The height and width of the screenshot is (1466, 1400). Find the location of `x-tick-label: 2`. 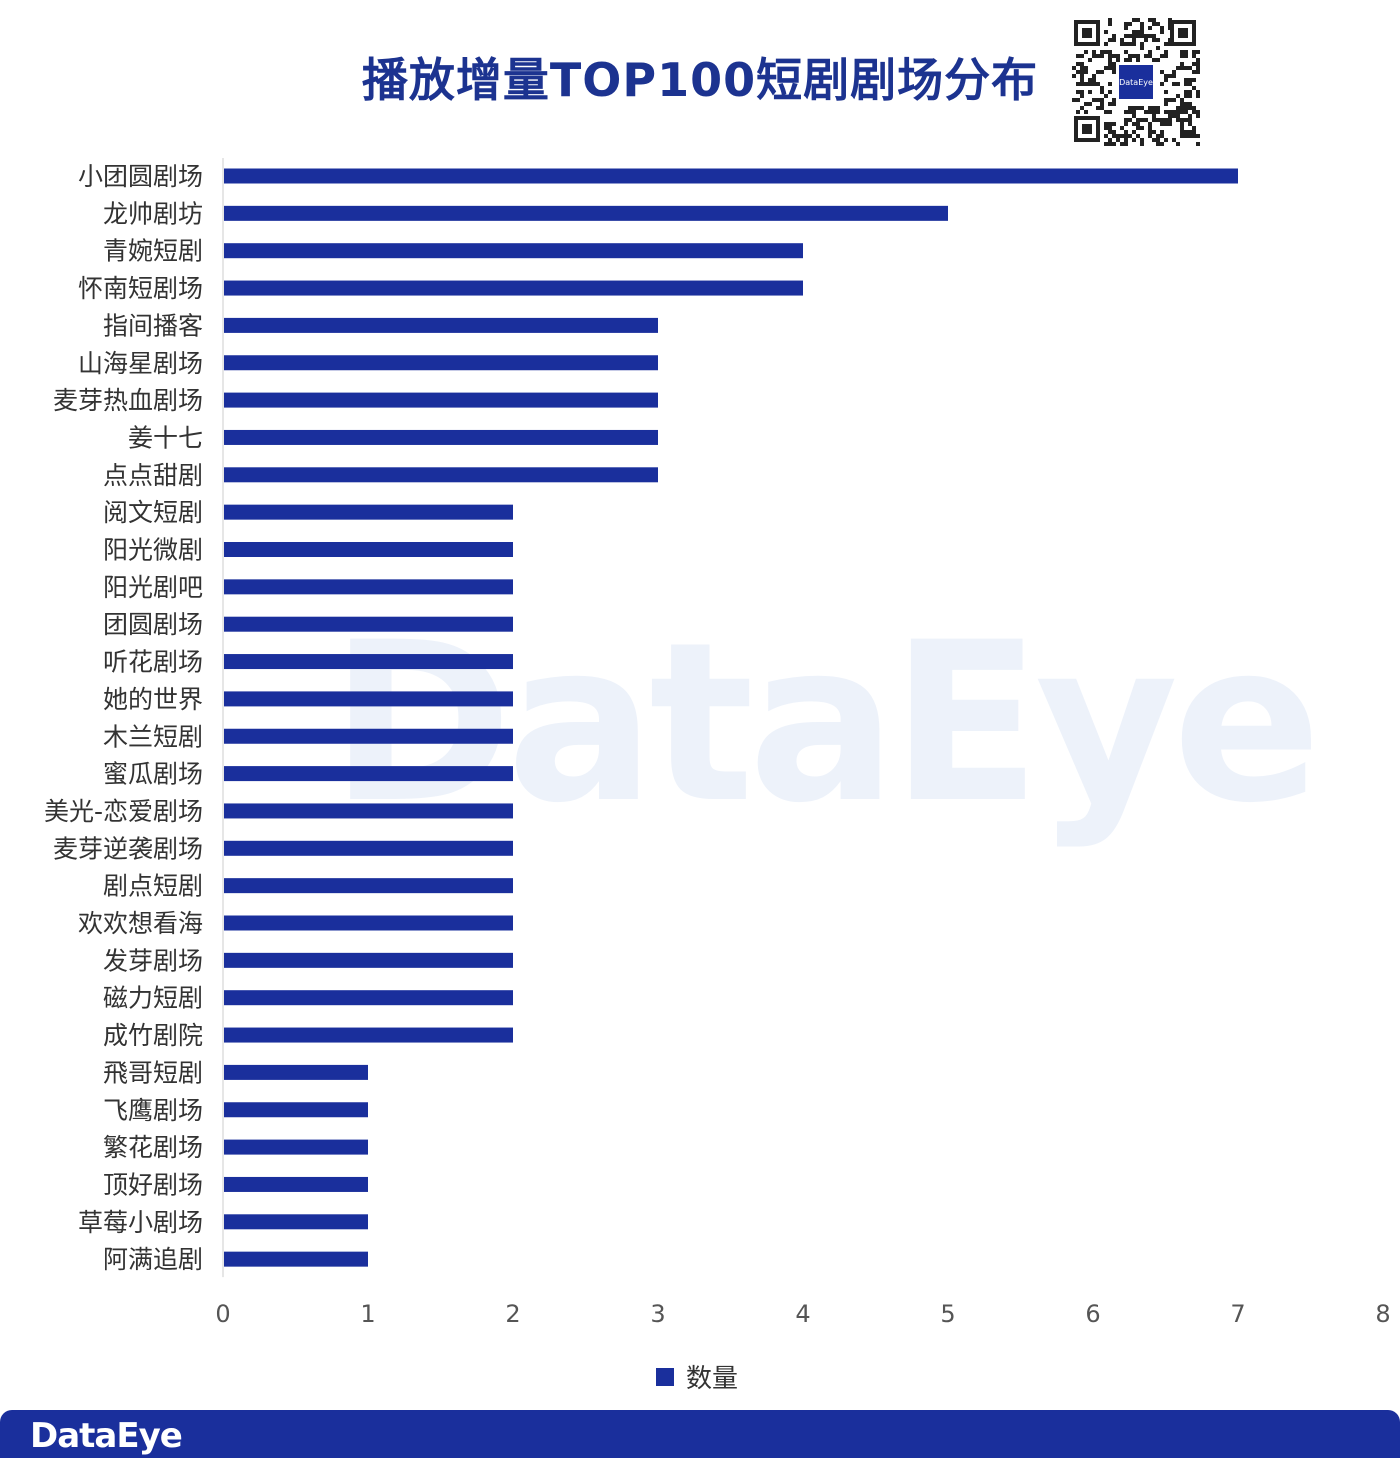

x-tick-label: 2 is located at coordinates (512, 1314).